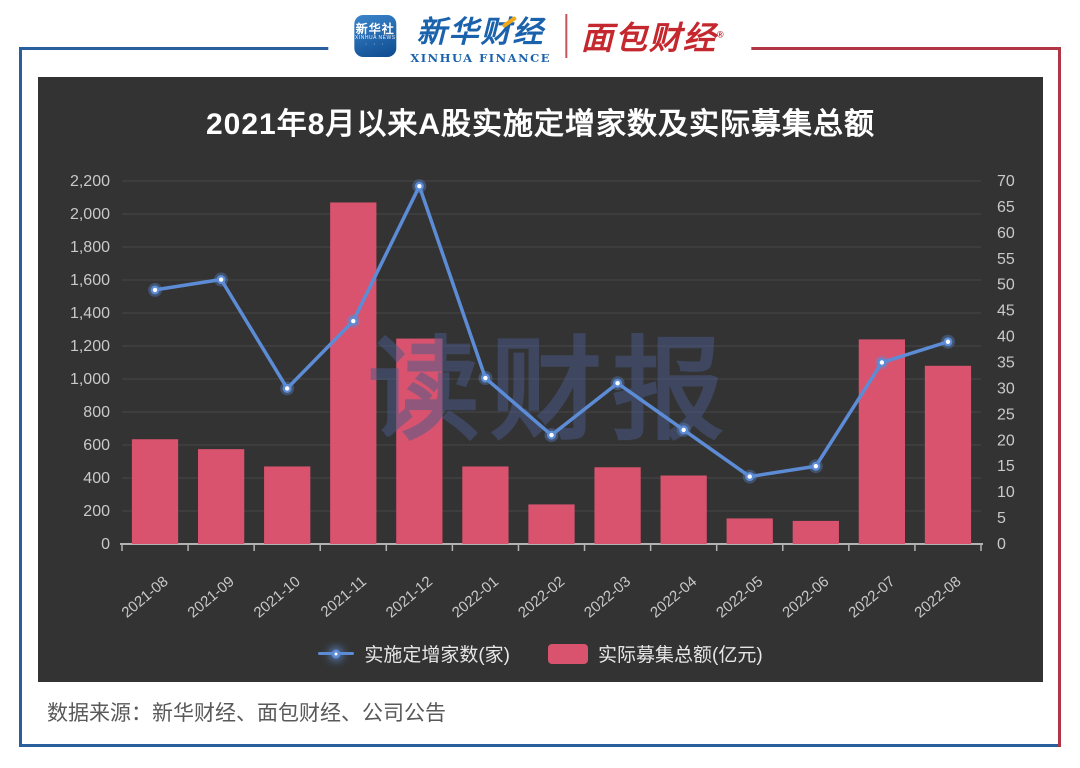 The height and width of the screenshot is (768, 1080). I want to click on x-axis-category-label: 2021-08, so click(145, 597).